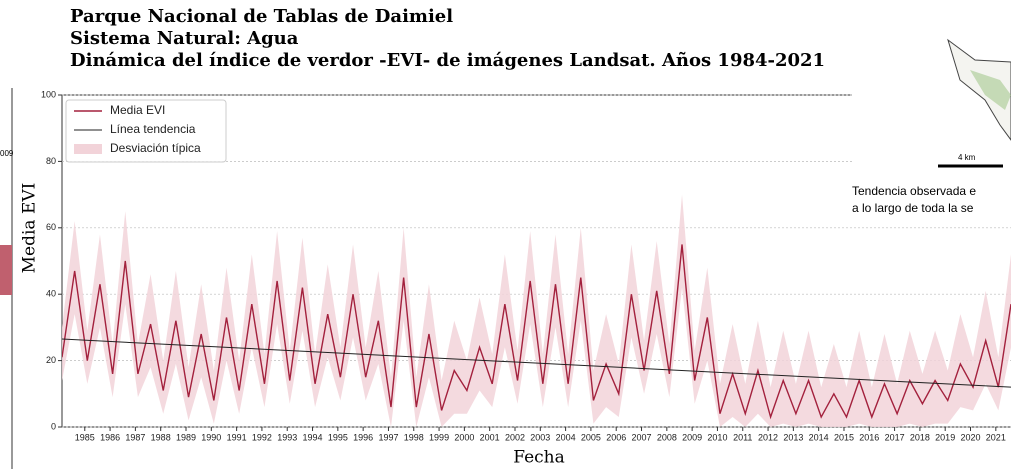 This screenshot has width=1011, height=469. What do you see at coordinates (539, 458) in the screenshot?
I see `x-axis-label: Fecha` at bounding box center [539, 458].